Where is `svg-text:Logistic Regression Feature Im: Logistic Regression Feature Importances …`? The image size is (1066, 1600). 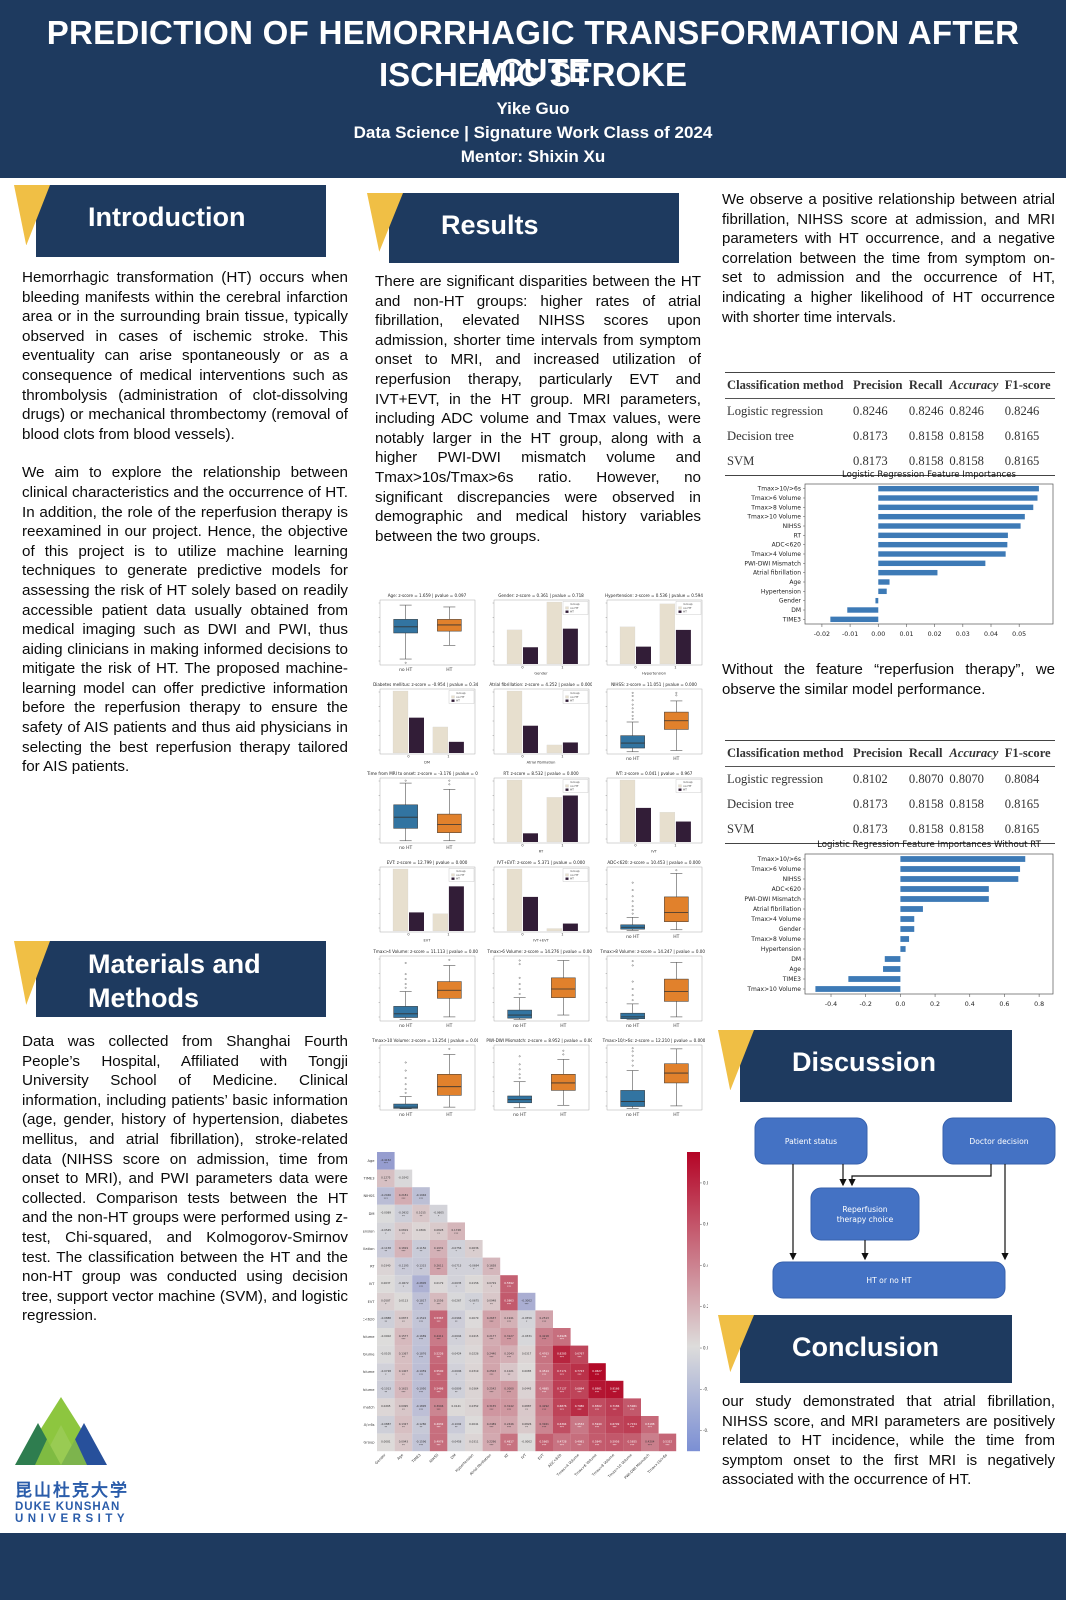
svg-text:Logistic Regression Feature Im: Logistic Regression Feature Importances … is located at coordinates (929, 845).